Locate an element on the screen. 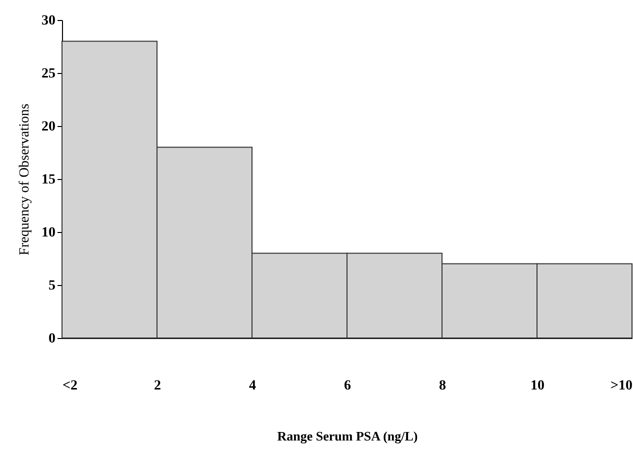 The width and height of the screenshot is (633, 452). y-axis-title: Frequency of Observations is located at coordinates (25, 180).